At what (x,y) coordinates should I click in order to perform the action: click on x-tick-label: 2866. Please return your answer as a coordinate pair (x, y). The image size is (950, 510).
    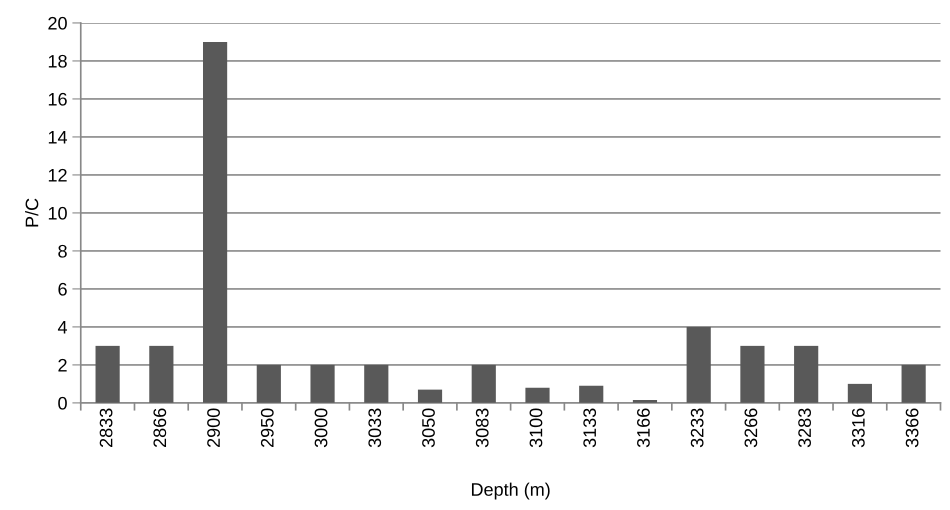
    Looking at the image, I should click on (159, 428).